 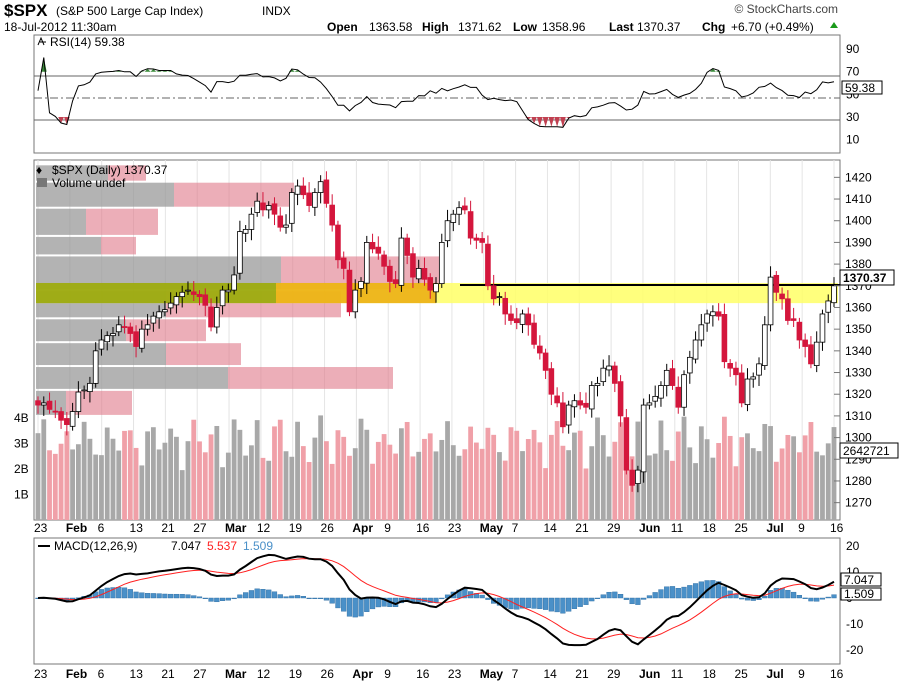 What do you see at coordinates (858, 438) in the screenshot?
I see `price-tick-label: 1300` at bounding box center [858, 438].